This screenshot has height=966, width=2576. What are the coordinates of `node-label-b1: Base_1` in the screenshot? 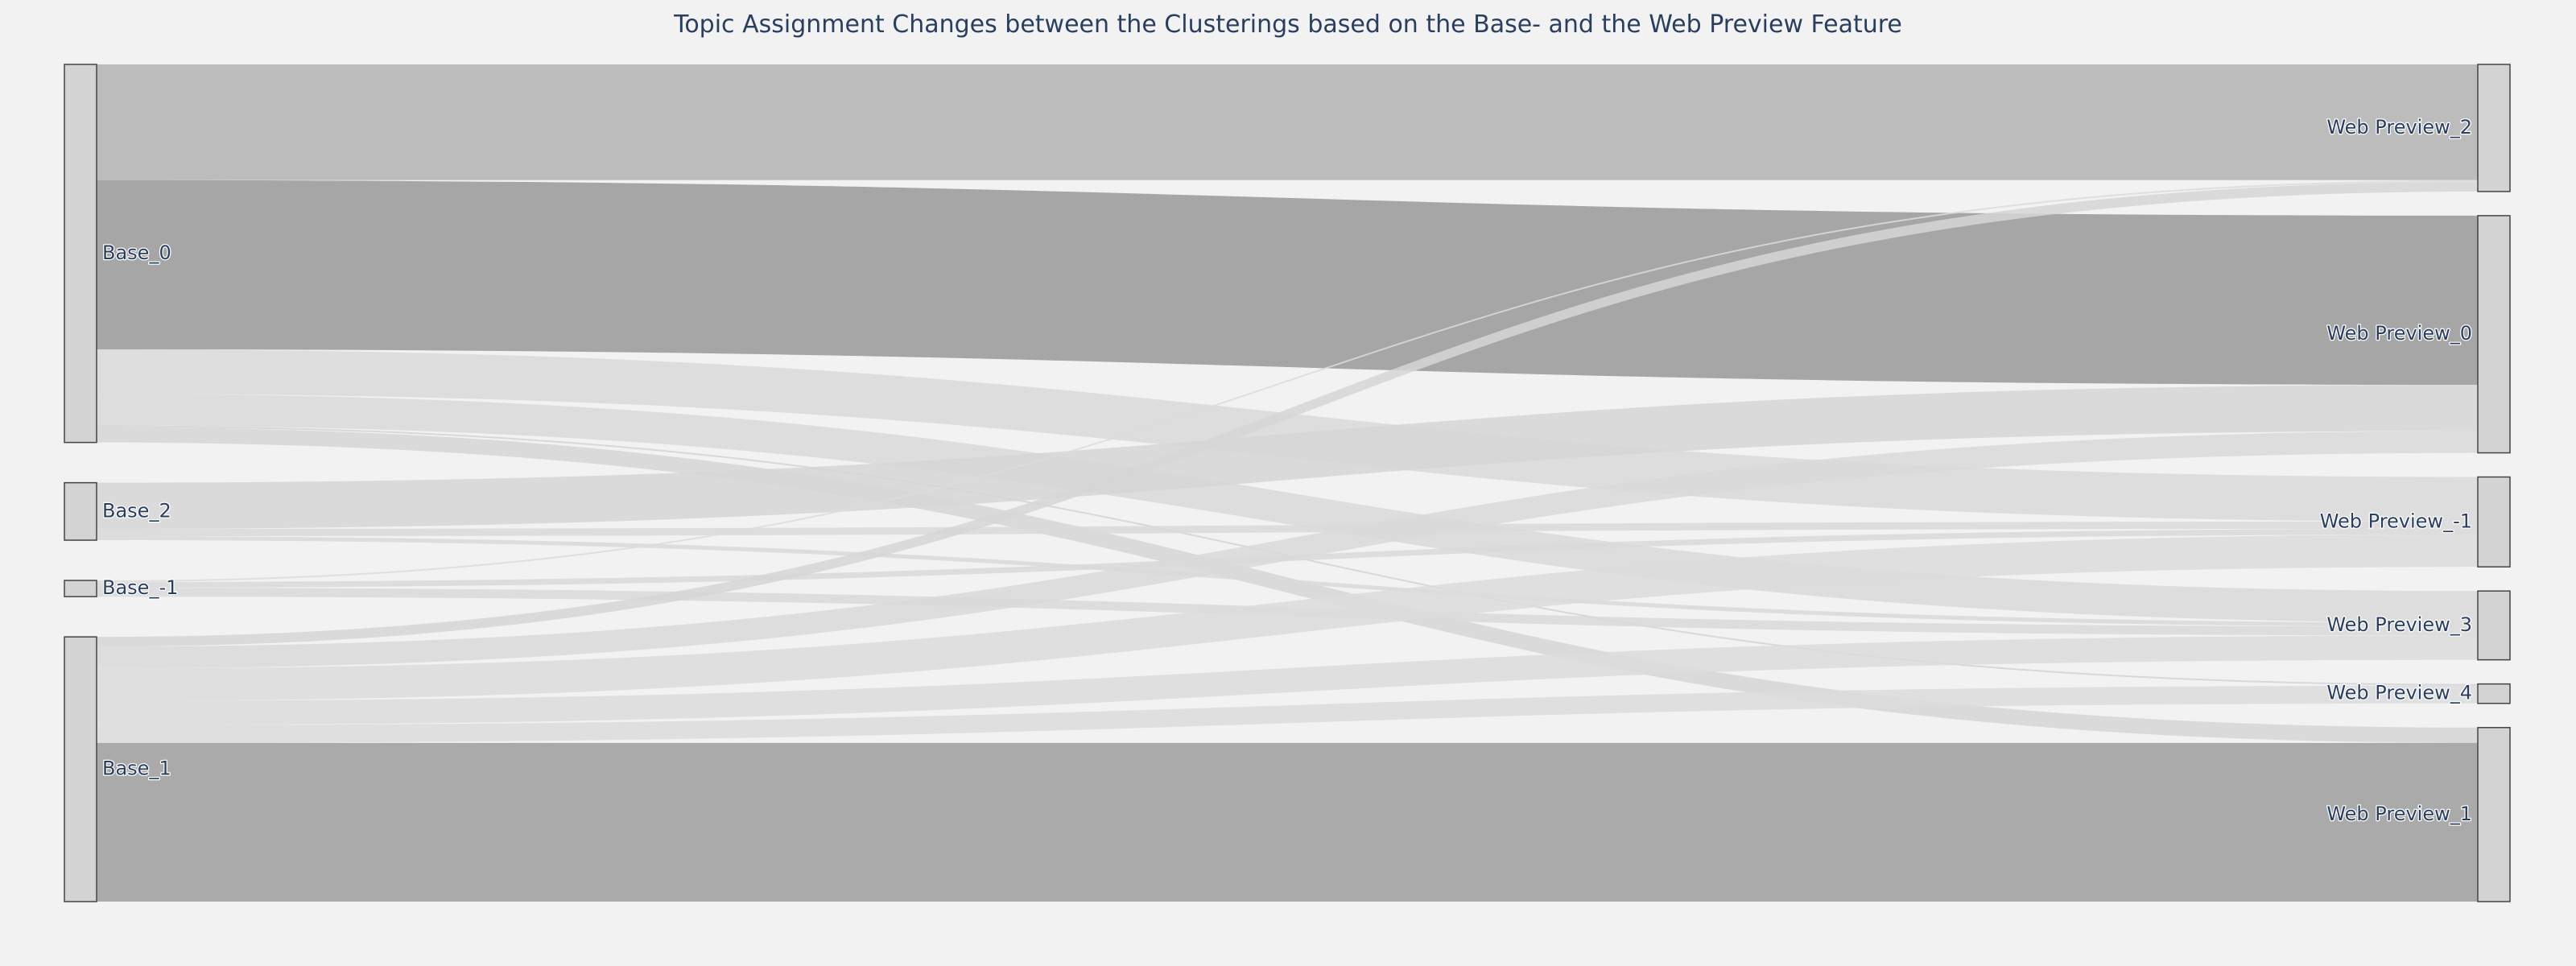 It's located at (136, 769).